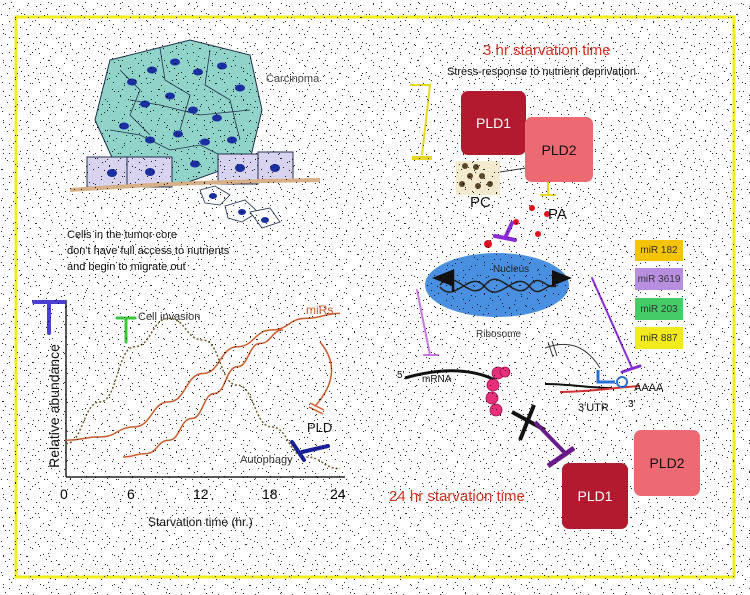 The image size is (750, 595). Describe the element at coordinates (200, 522) in the screenshot. I see `chart-xlabel: Starvation time (hr.)` at that location.